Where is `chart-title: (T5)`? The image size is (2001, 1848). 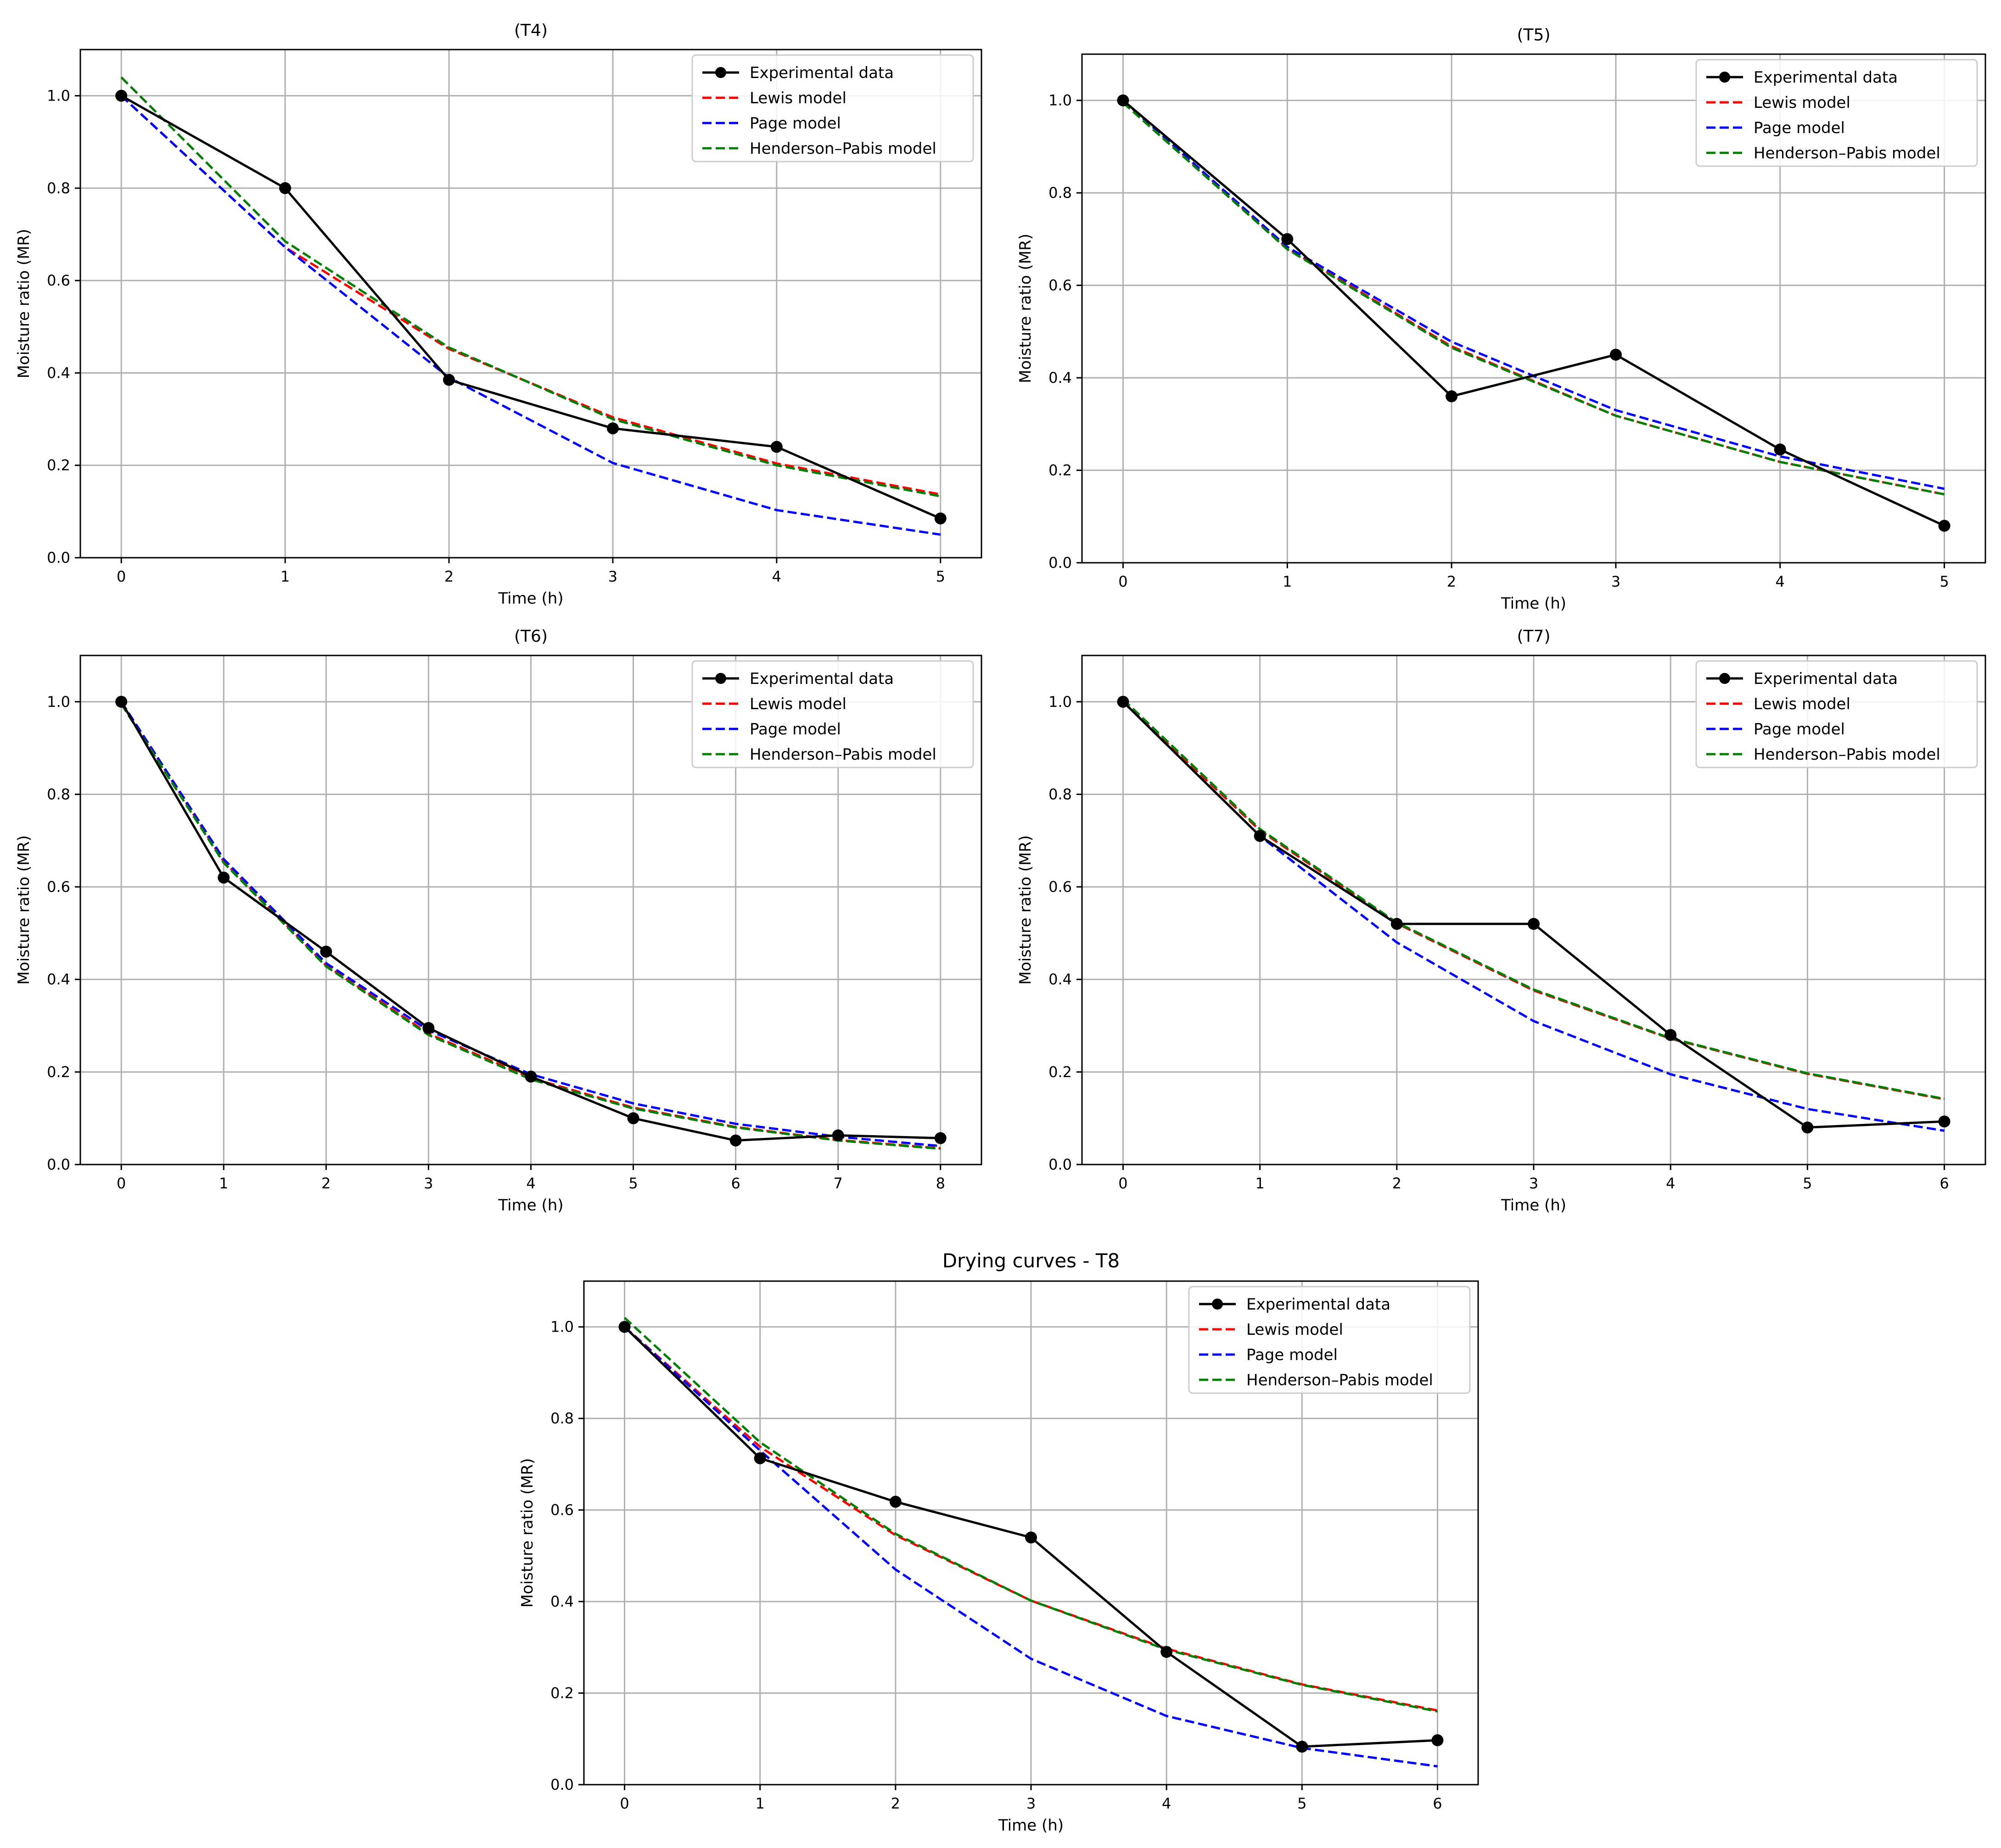 chart-title: (T5) is located at coordinates (1534, 35).